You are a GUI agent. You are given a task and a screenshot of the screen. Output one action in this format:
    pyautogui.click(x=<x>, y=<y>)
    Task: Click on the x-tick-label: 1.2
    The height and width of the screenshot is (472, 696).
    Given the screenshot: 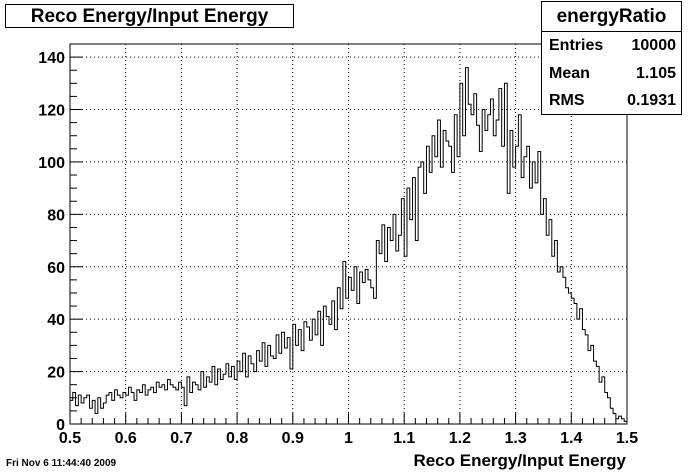 What is the action you would take?
    pyautogui.click(x=460, y=438)
    